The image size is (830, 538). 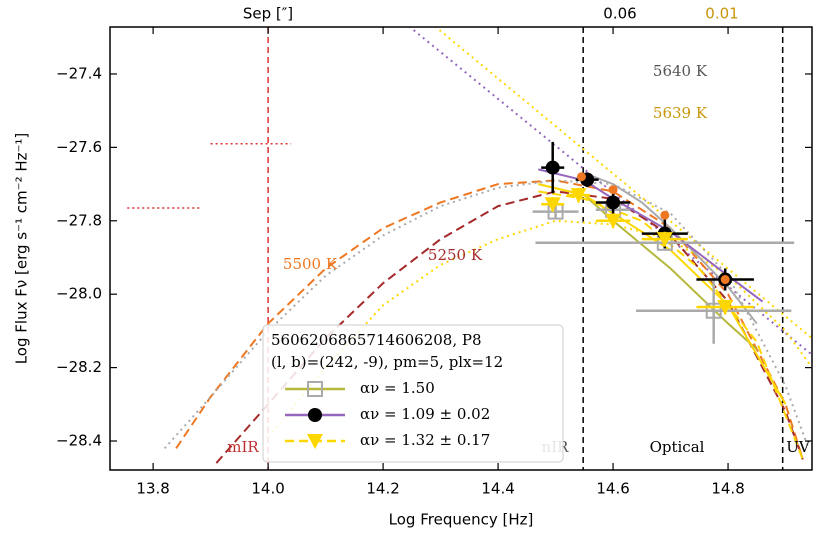 What do you see at coordinates (397, 388) in the screenshot?
I see `legend-label: αν = 1.50` at bounding box center [397, 388].